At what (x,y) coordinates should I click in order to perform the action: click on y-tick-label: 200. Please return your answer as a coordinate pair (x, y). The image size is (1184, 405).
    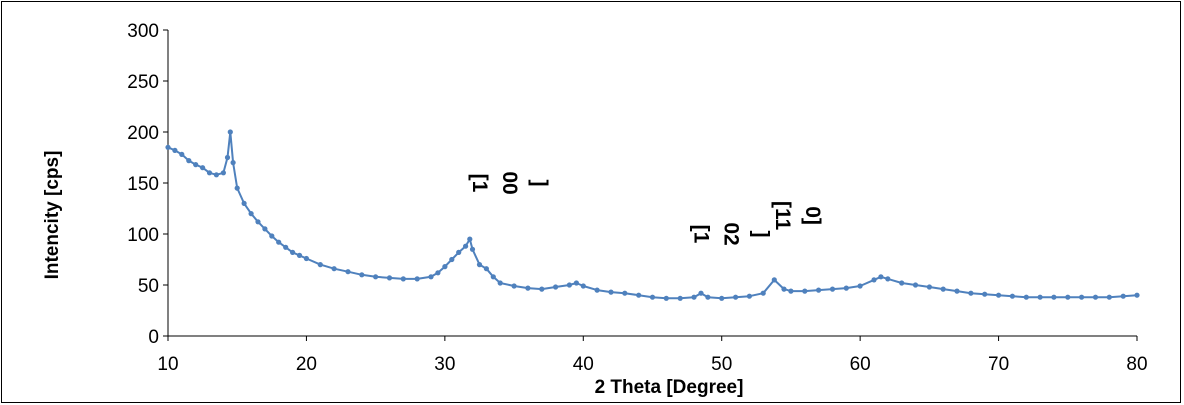
    Looking at the image, I should click on (143, 133).